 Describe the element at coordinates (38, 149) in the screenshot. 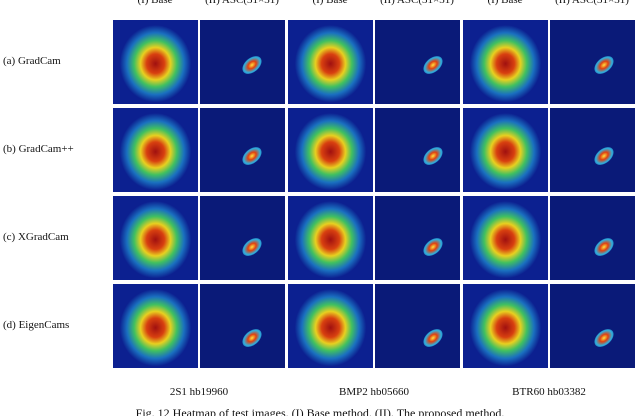

I see `row-label: (b) GradCam++` at that location.